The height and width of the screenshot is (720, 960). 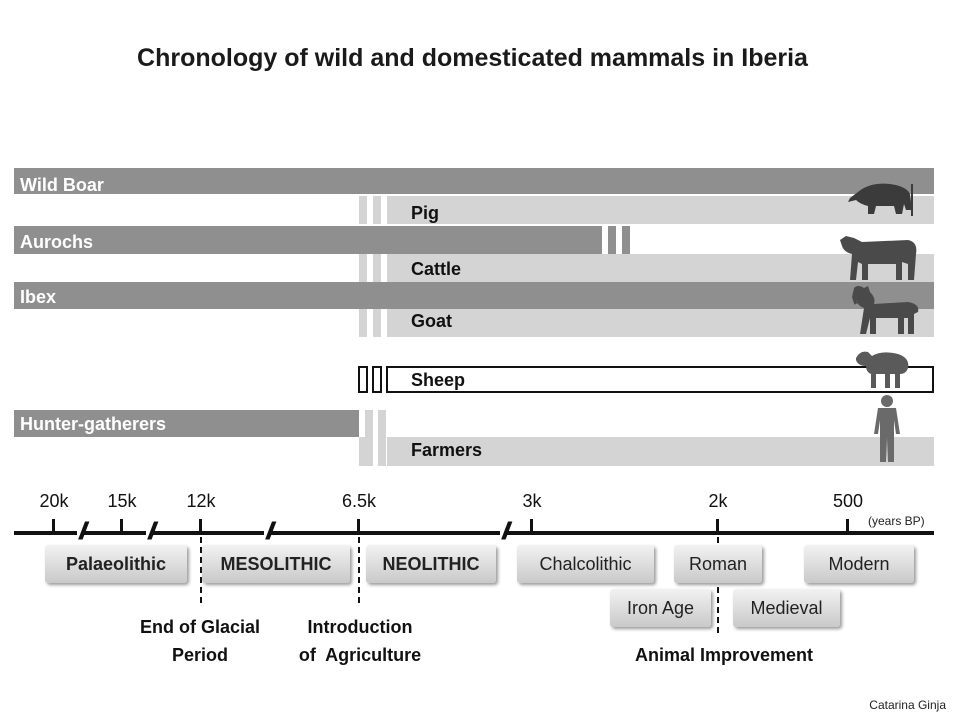 I want to click on sheep-label: Sheep, so click(x=438, y=380).